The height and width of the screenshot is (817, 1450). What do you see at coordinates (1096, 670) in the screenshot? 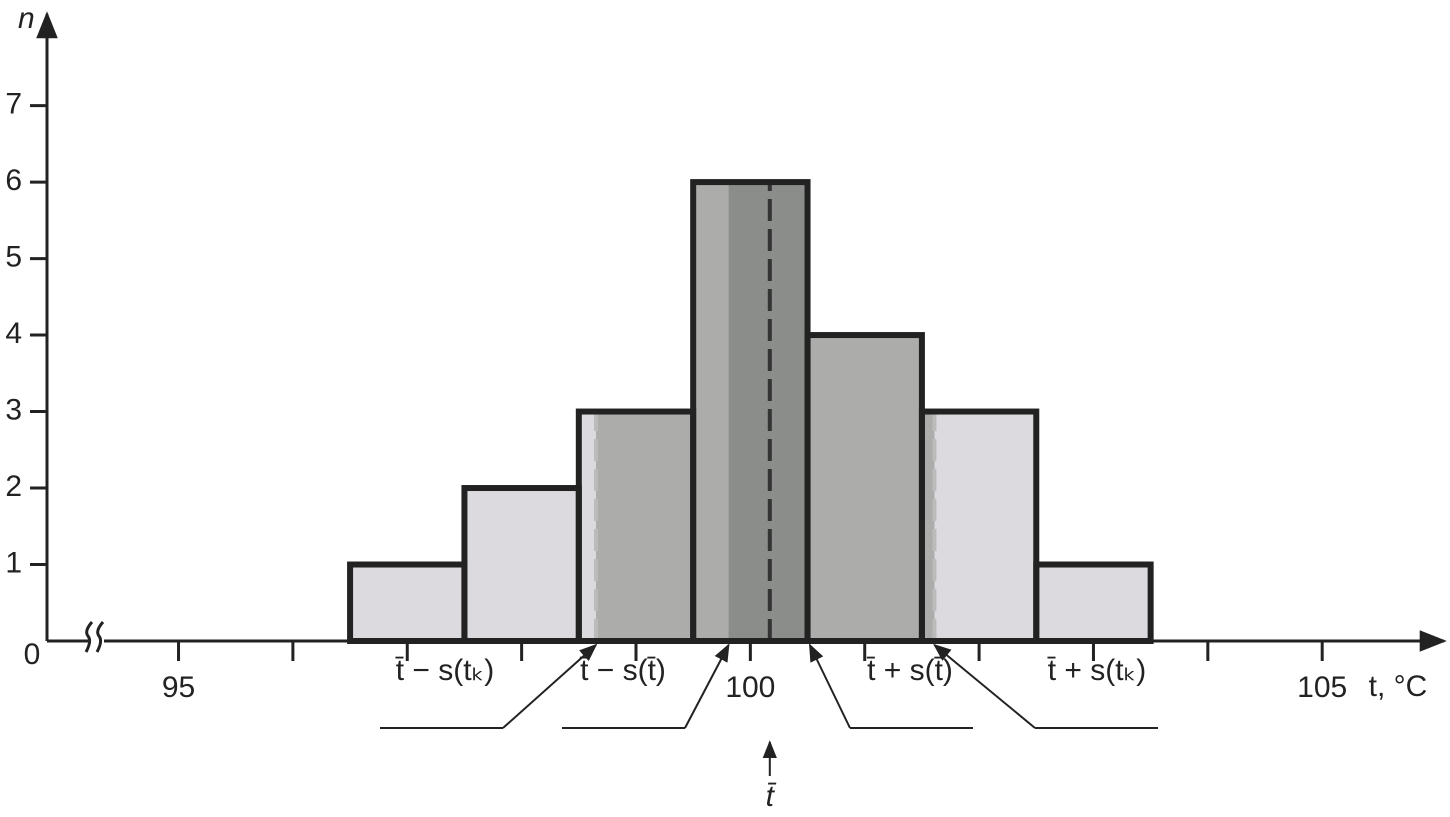
I see `marker-label: t̄ + s(tₖ)` at bounding box center [1096, 670].